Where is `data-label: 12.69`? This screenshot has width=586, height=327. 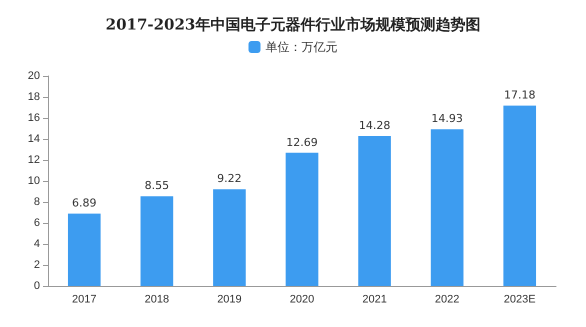
data-label: 12.69 is located at coordinates (302, 142).